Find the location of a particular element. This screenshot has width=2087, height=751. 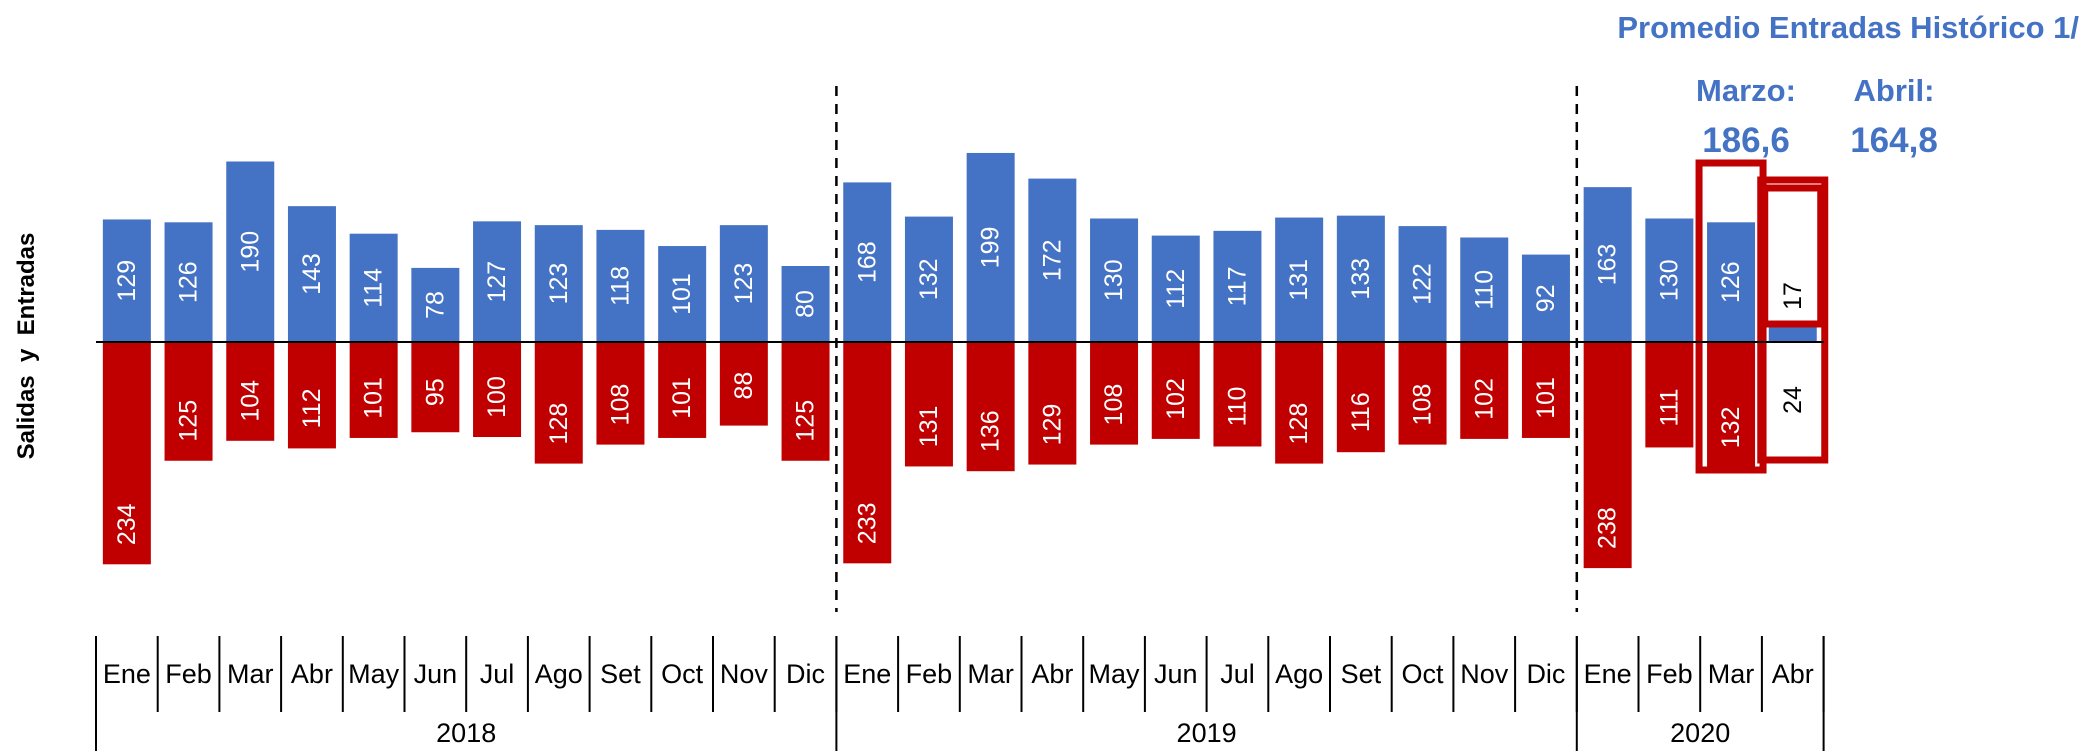

month-tick-label: Nov is located at coordinates (744, 674).